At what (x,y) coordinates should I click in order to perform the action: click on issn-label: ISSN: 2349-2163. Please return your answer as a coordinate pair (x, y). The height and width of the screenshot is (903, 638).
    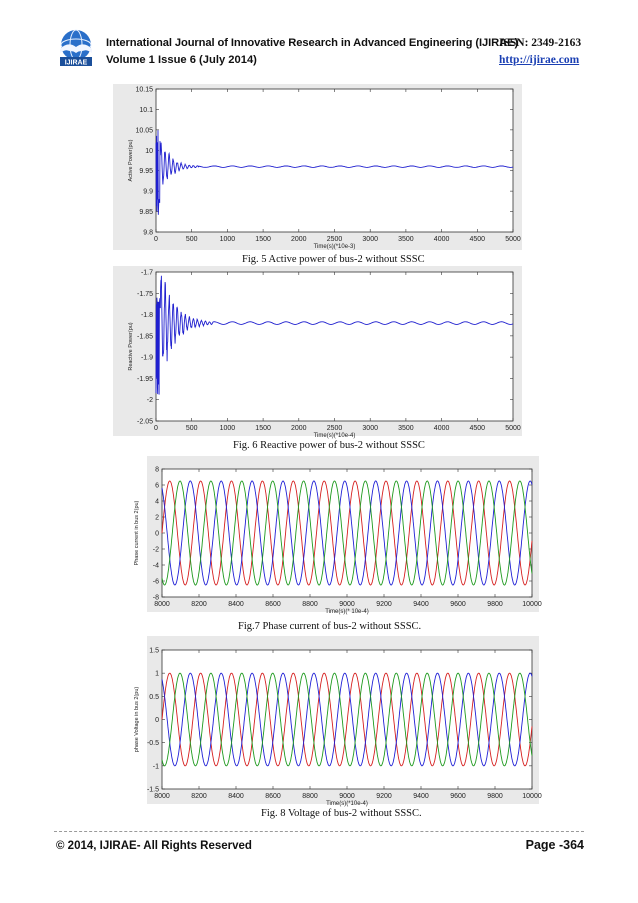
    Looking at the image, I should click on (540, 43).